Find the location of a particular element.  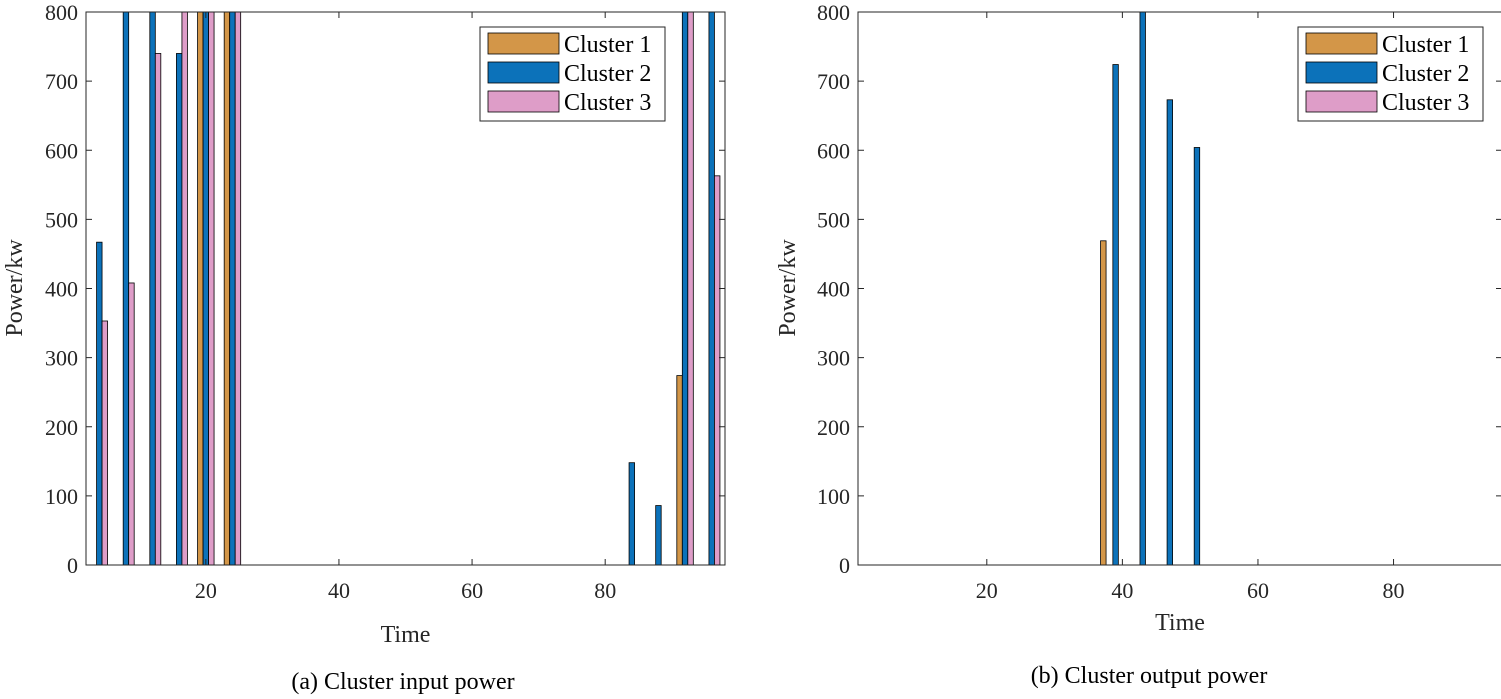

bar-cluster-1-t92 is located at coordinates (679, 470).